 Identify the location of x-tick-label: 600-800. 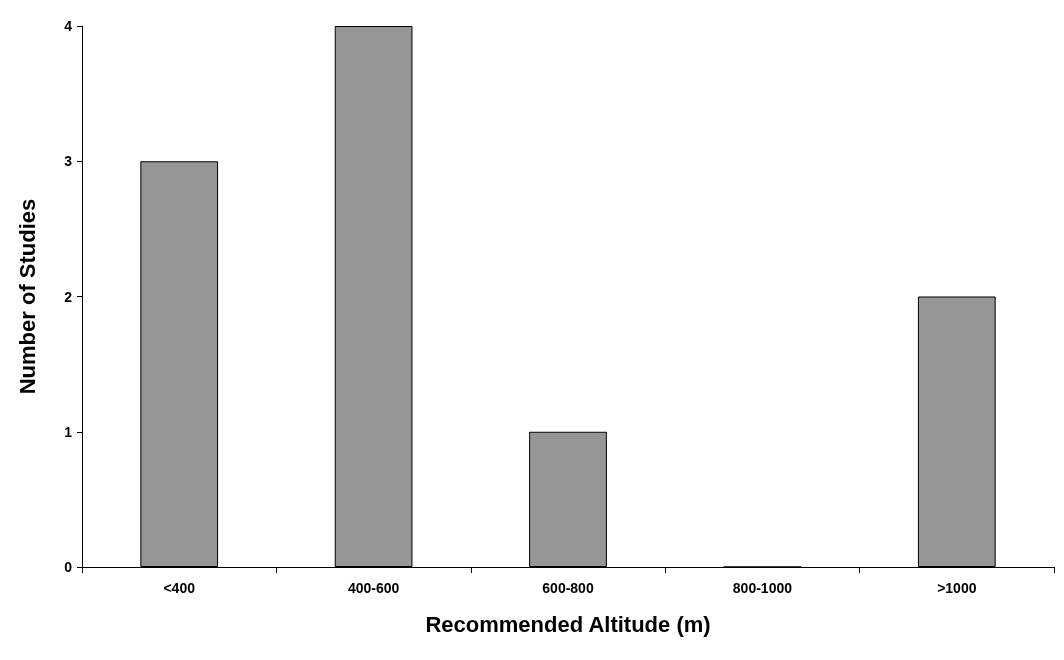
(568, 588).